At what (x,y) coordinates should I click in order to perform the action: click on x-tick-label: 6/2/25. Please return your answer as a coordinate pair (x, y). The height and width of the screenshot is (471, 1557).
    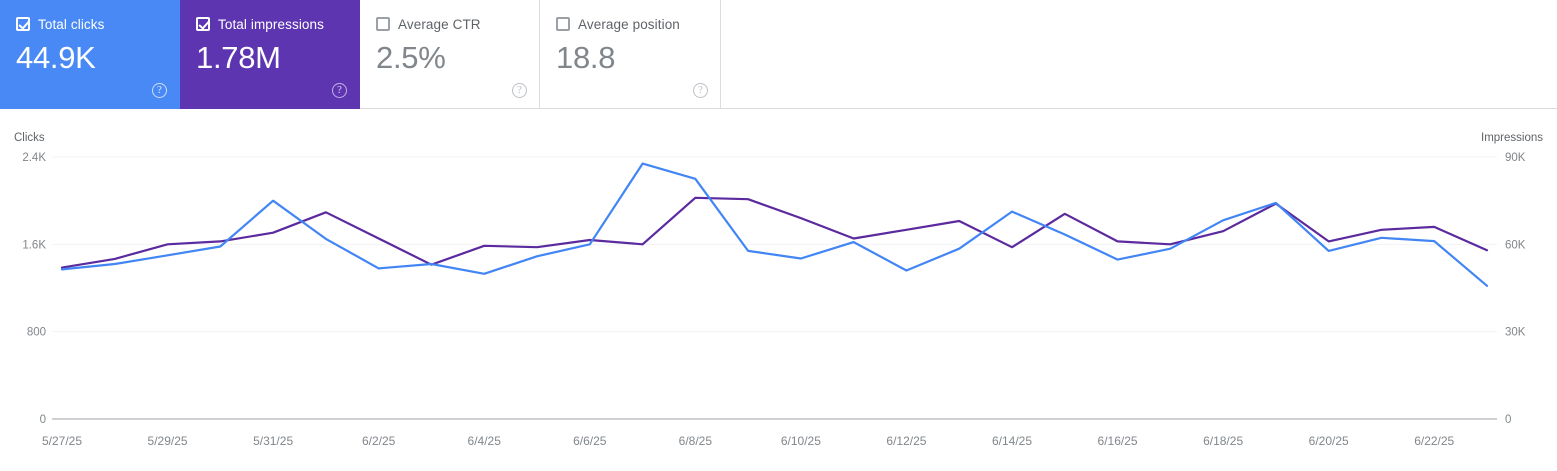
    Looking at the image, I should click on (379, 441).